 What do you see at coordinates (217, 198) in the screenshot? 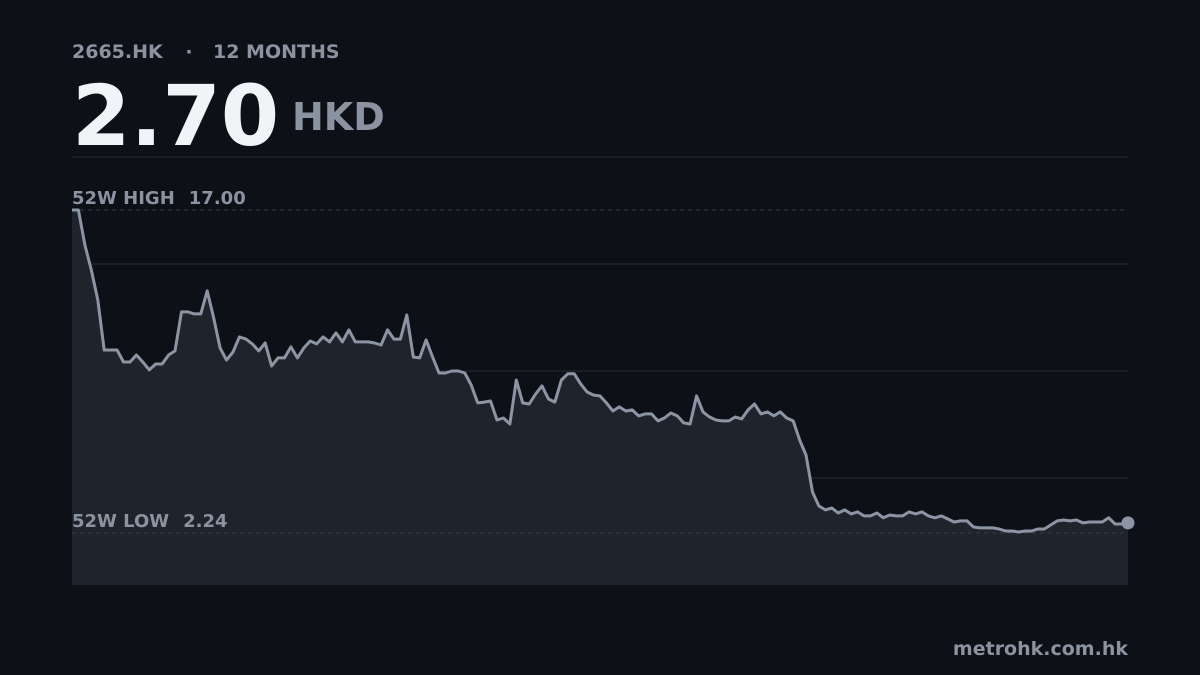
I see `reference-value: 17.00` at bounding box center [217, 198].